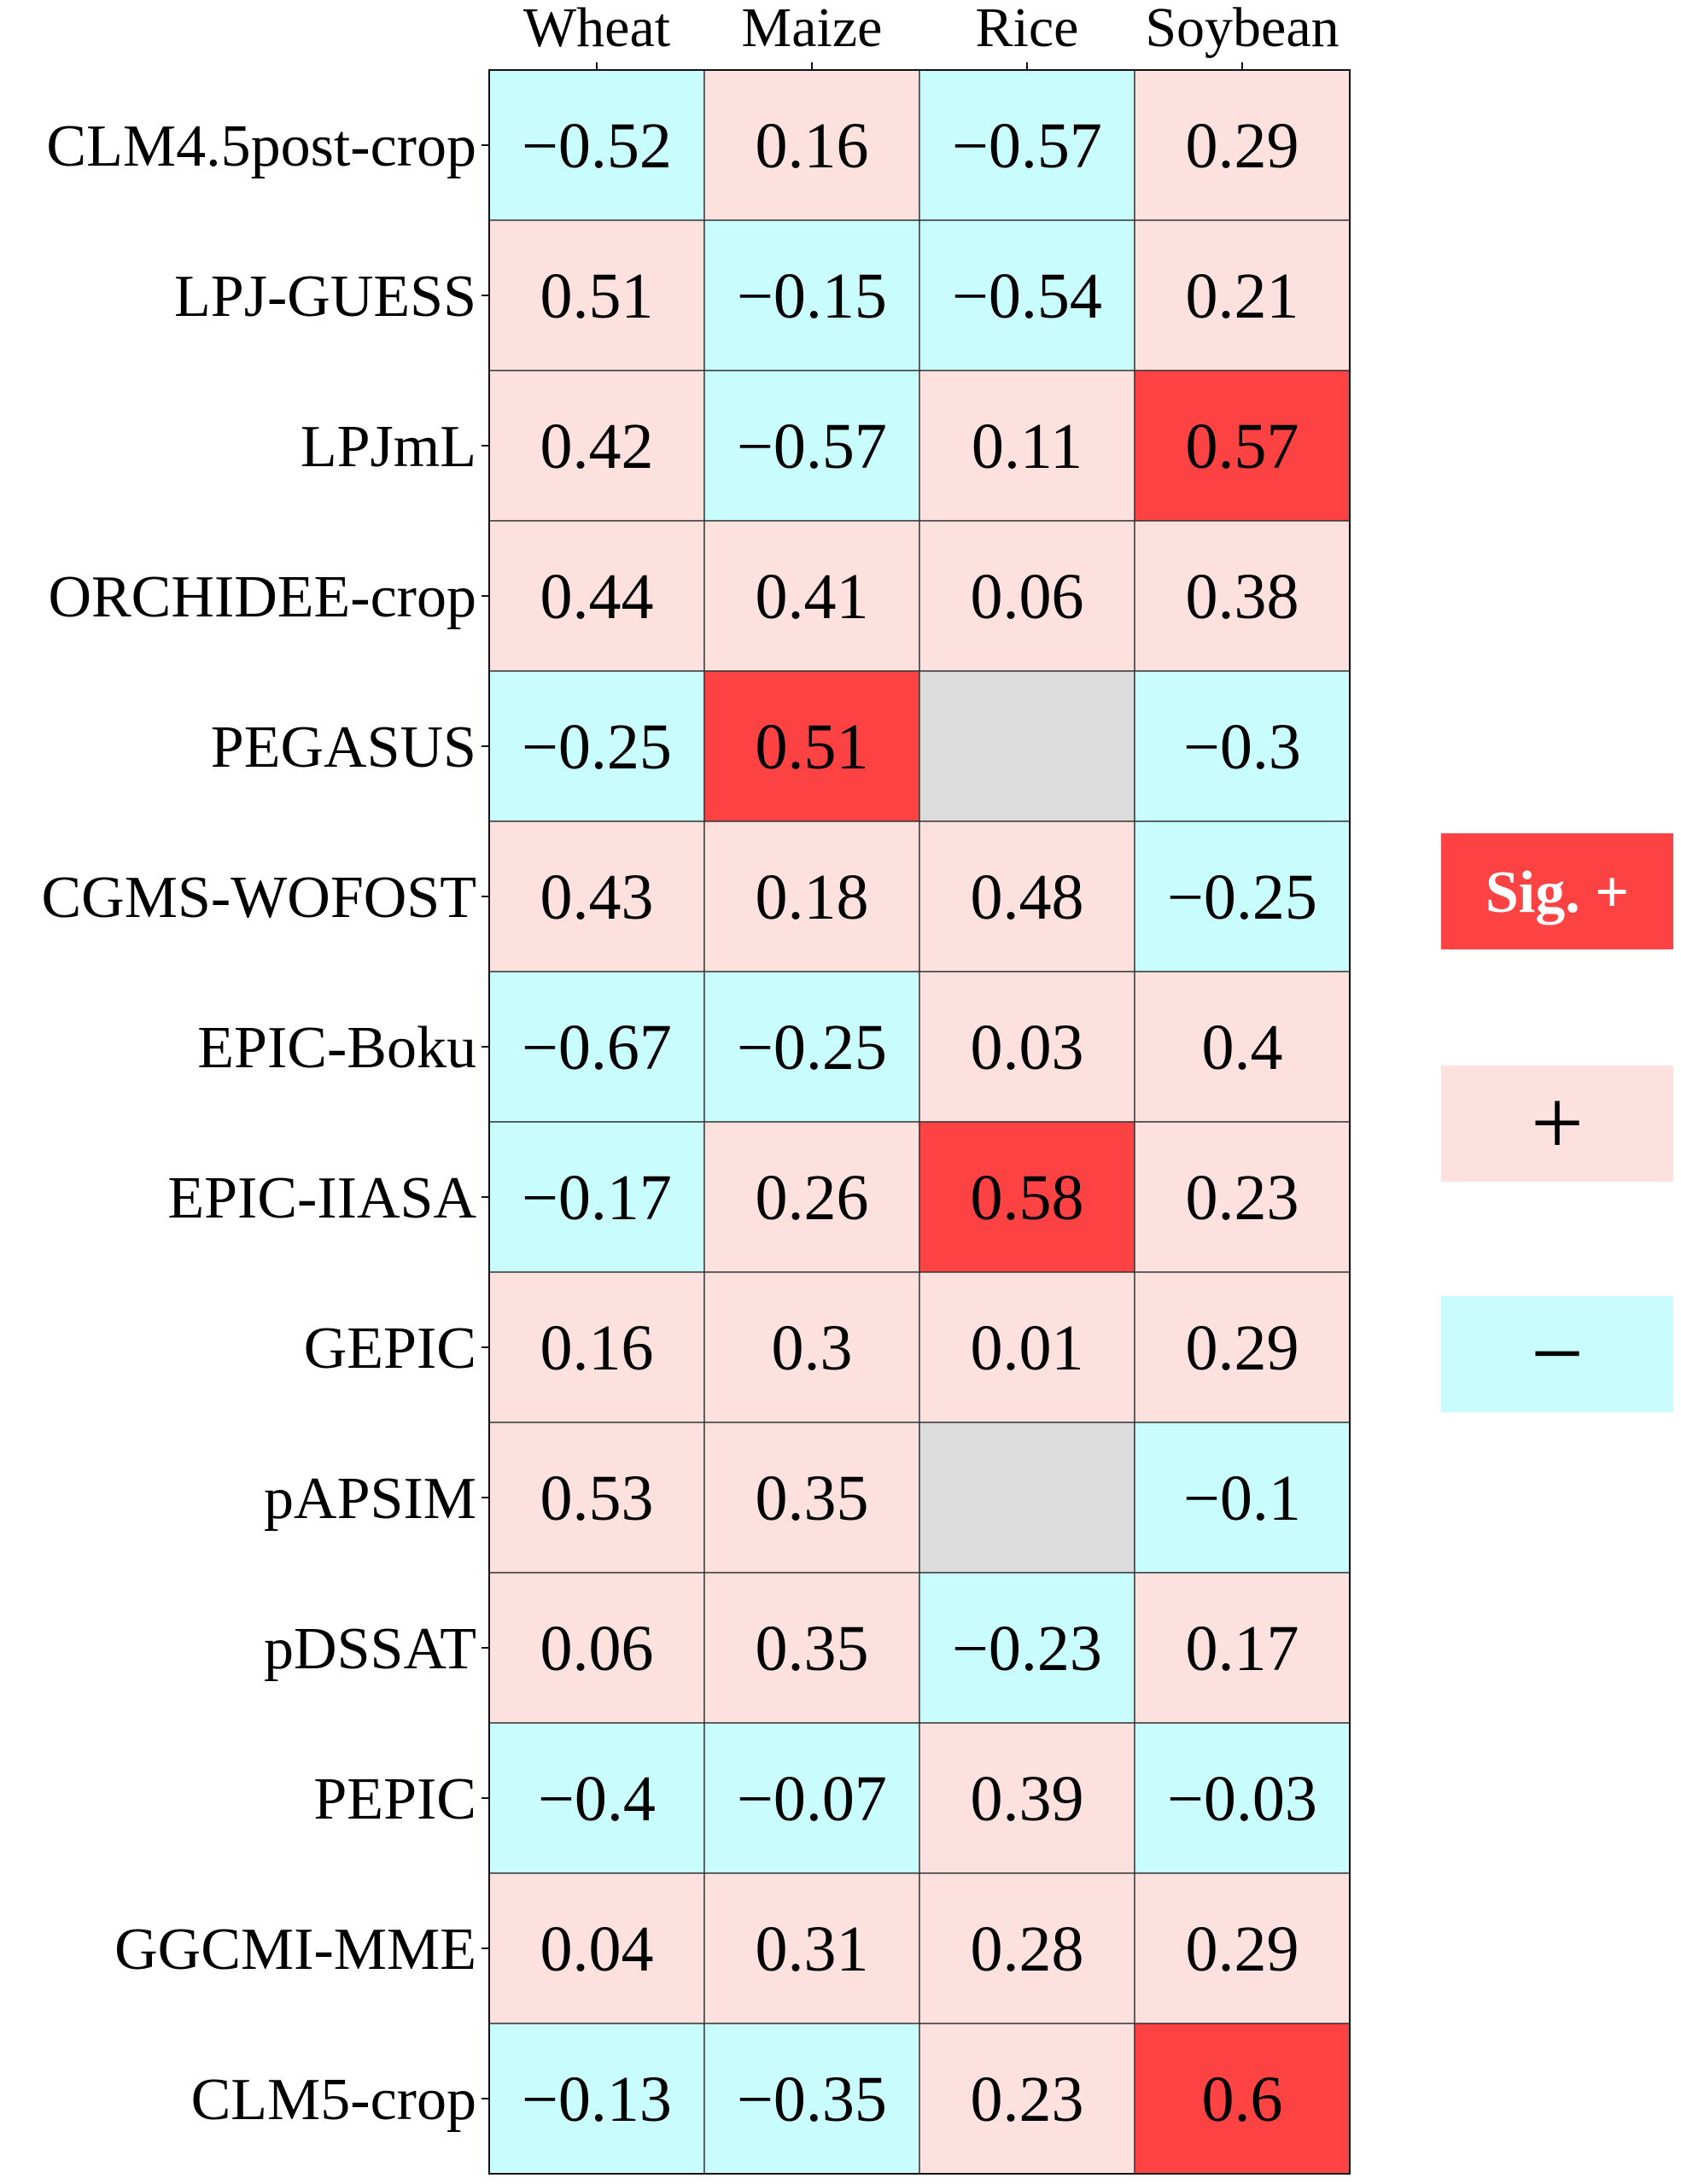 Image resolution: width=1681 pixels, height=2184 pixels. I want to click on cell-lpj-guess-rice, so click(1027, 295).